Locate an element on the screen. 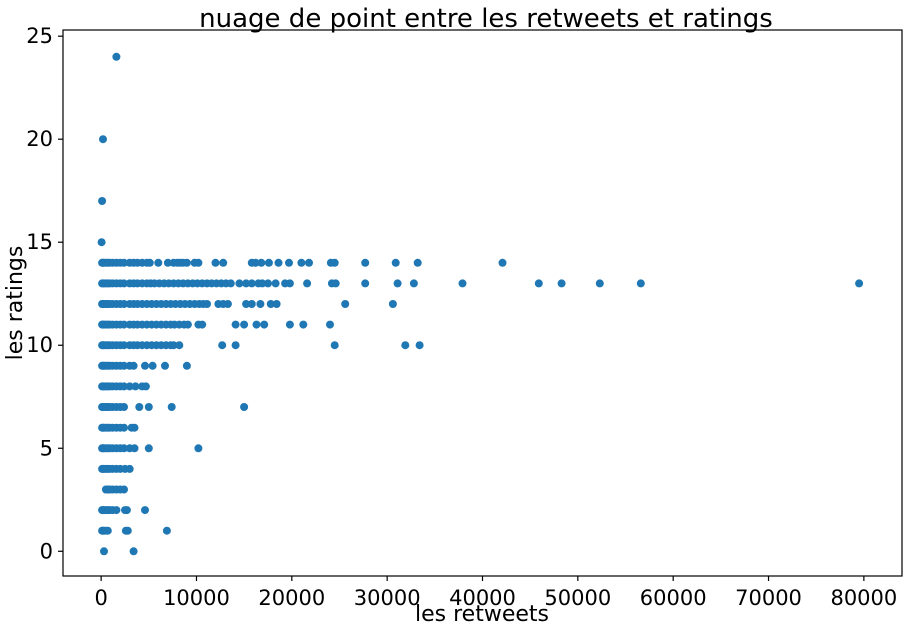  x-tick-label: 80000 is located at coordinates (863, 598).